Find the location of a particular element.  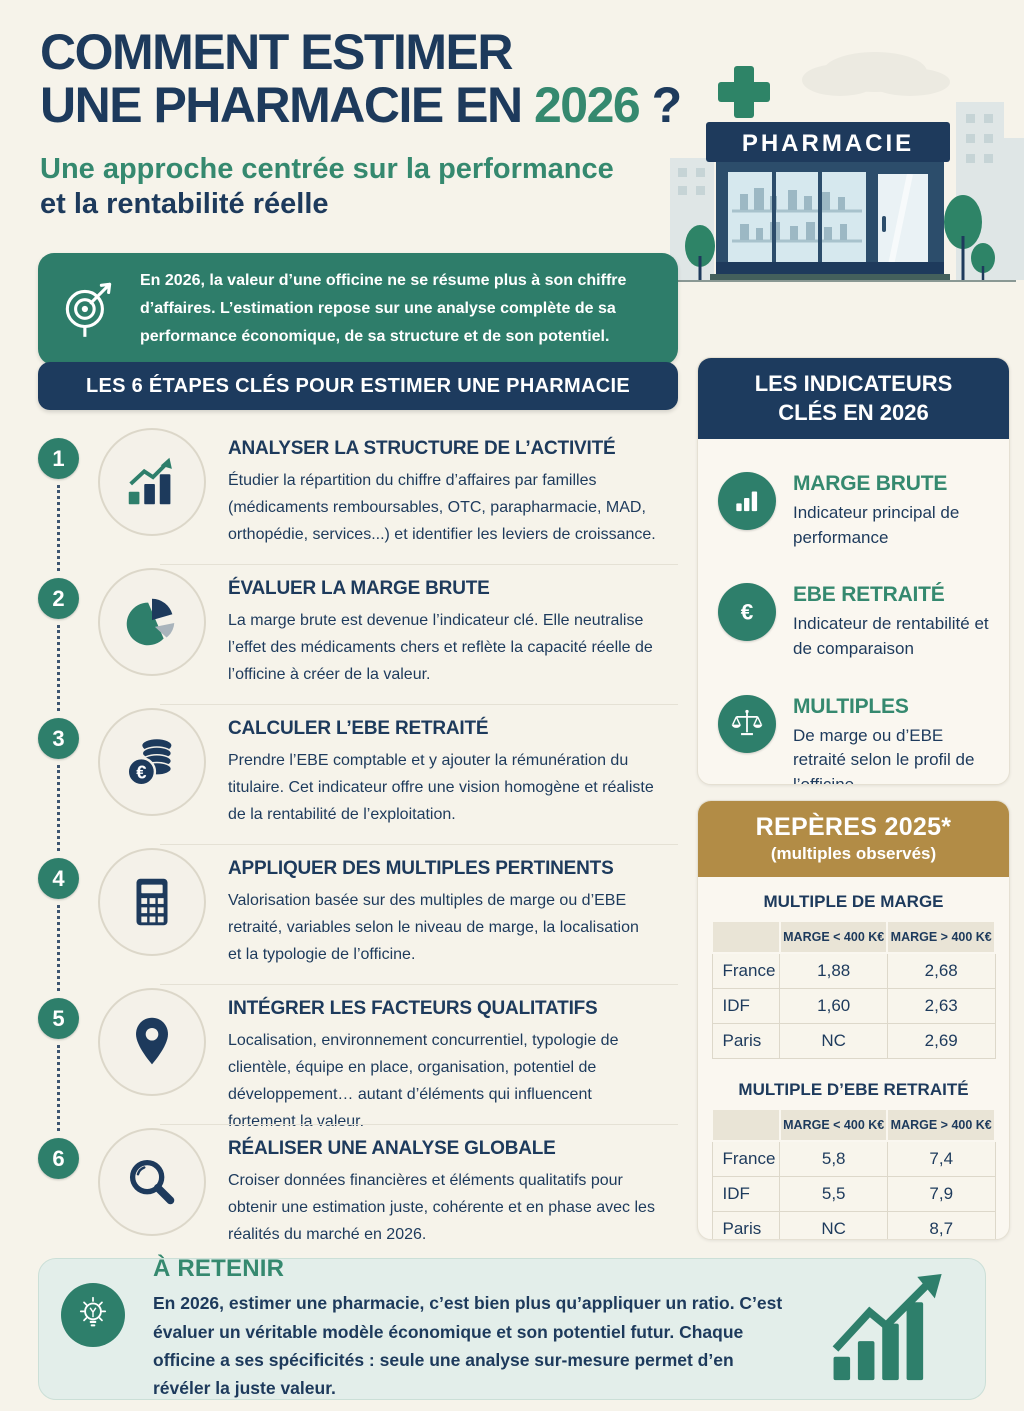

reperes-title: REPÈRES 2025* is located at coordinates (853, 827).